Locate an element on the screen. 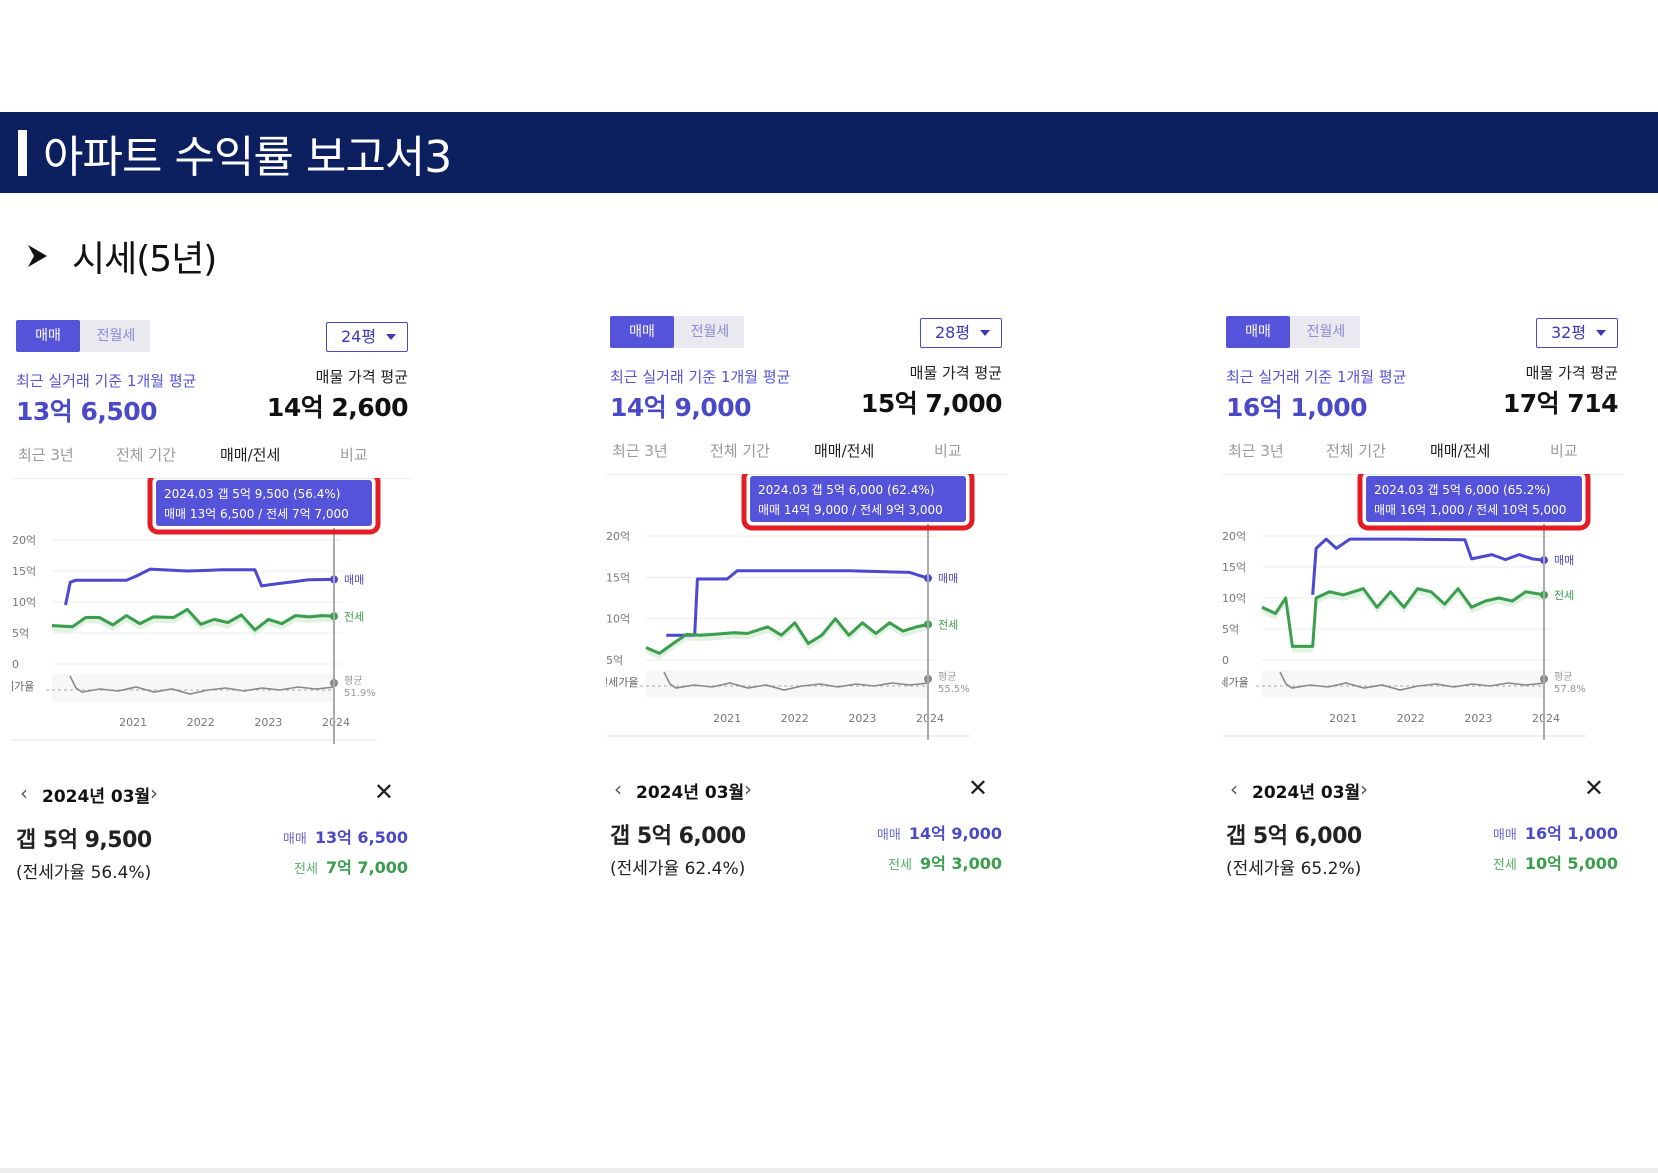 Image resolution: width=1658 pixels, height=1173 pixels. range-tabs: 최근 3년 전체 기간 매매/전세 비교 is located at coordinates (1422, 454).